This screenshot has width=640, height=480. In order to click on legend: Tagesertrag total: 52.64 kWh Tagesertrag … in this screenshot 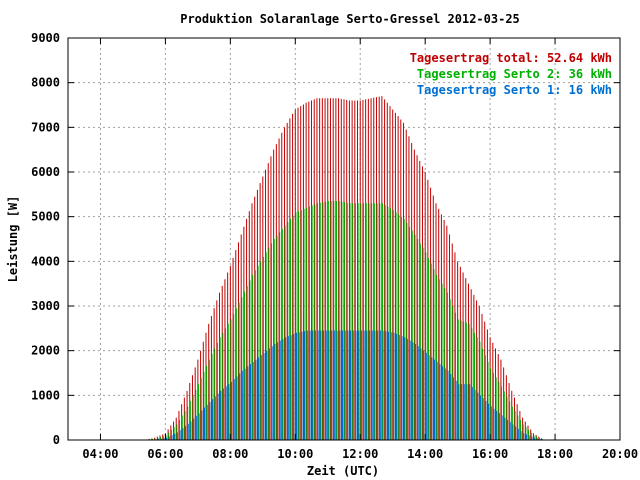, I will do `click(511, 74)`.